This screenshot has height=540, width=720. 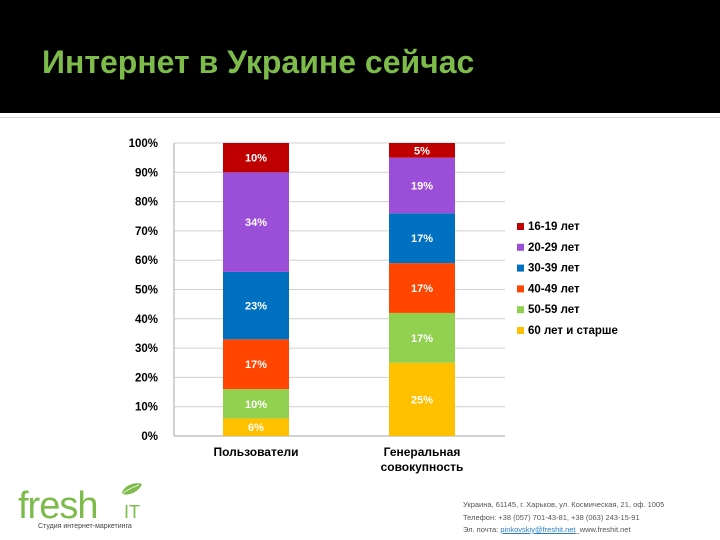 I want to click on y-tick-label: 40%, so click(x=146, y=320).